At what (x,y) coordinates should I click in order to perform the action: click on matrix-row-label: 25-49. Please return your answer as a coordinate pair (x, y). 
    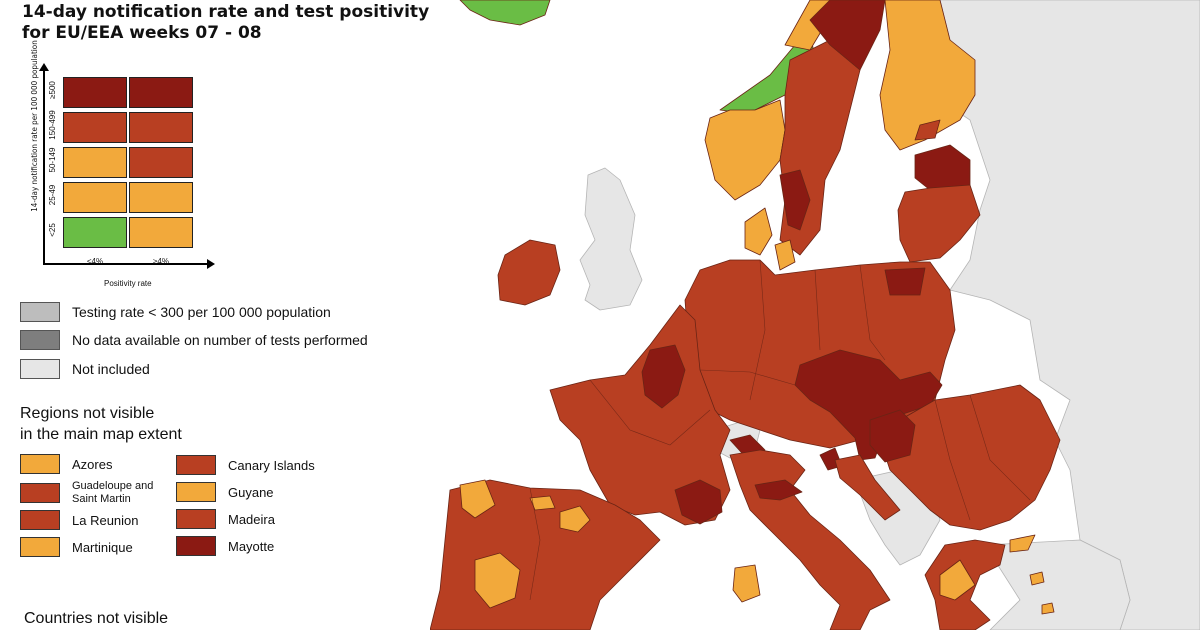
    Looking at the image, I should click on (52, 195).